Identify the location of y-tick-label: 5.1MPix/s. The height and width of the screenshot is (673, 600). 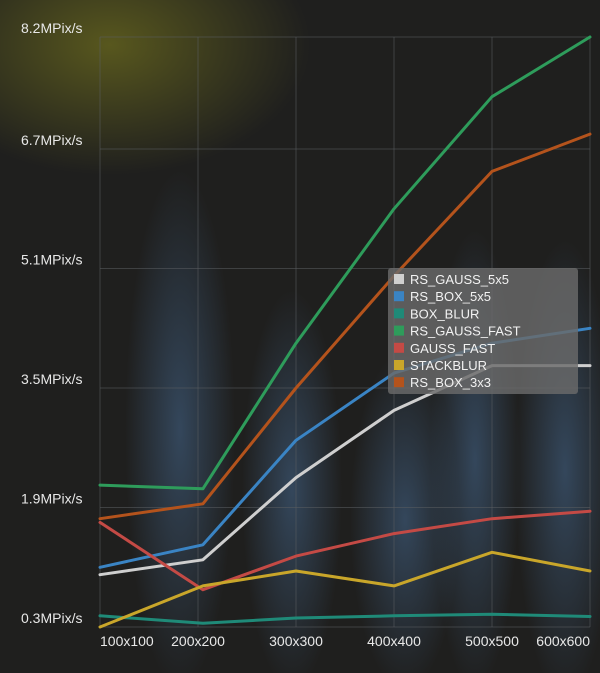
(51, 260).